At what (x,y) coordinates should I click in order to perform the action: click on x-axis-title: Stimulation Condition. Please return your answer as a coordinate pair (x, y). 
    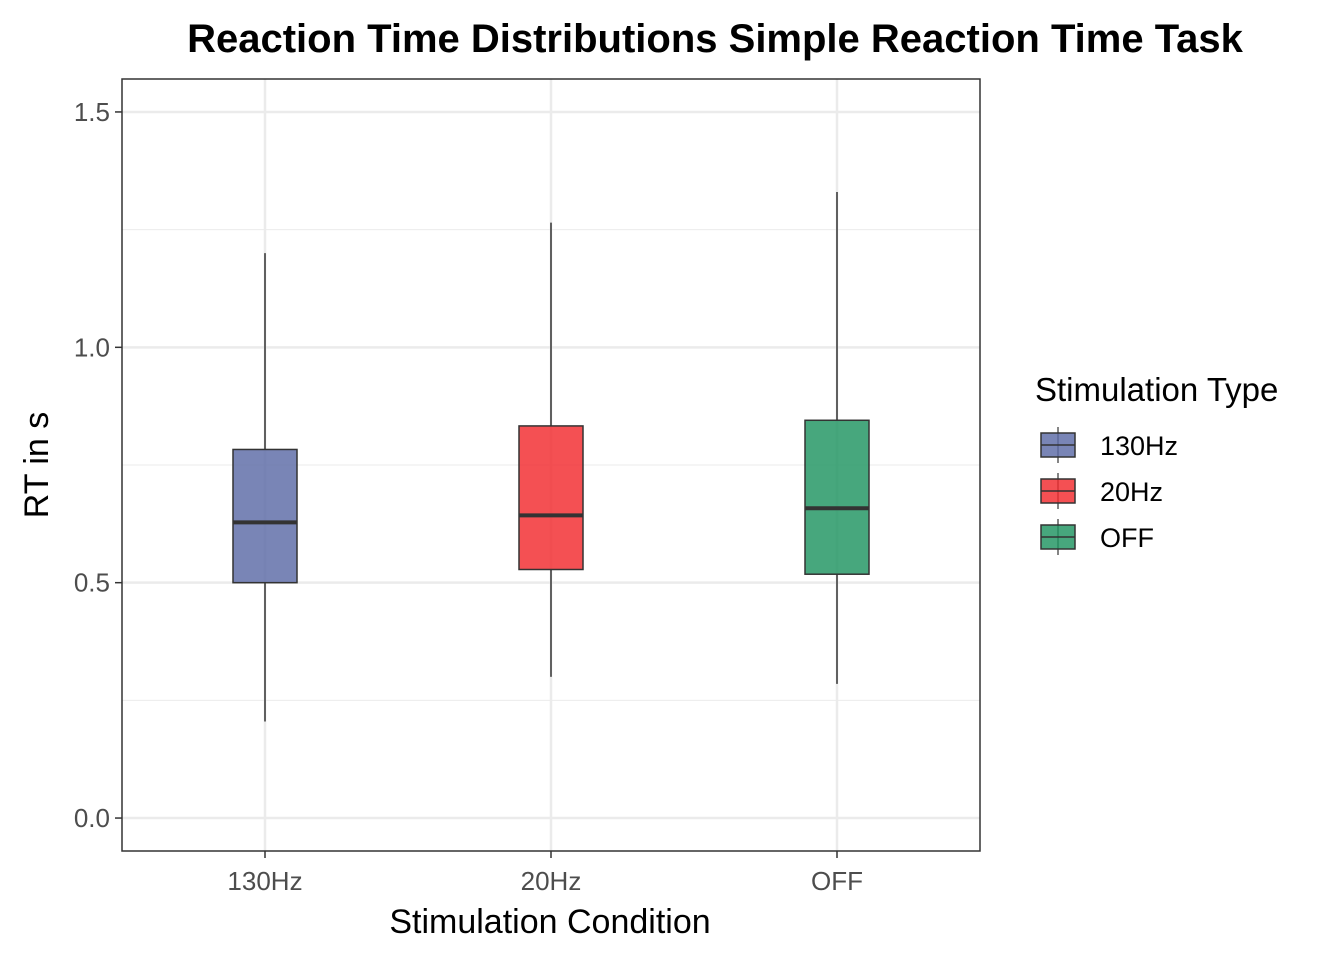
    Looking at the image, I should click on (549, 922).